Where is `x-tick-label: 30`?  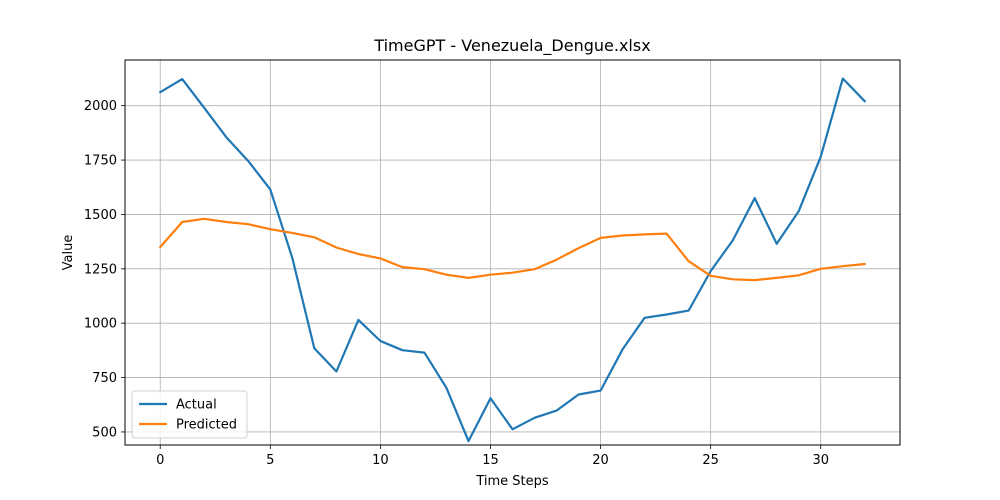
x-tick-label: 30 is located at coordinates (820, 460).